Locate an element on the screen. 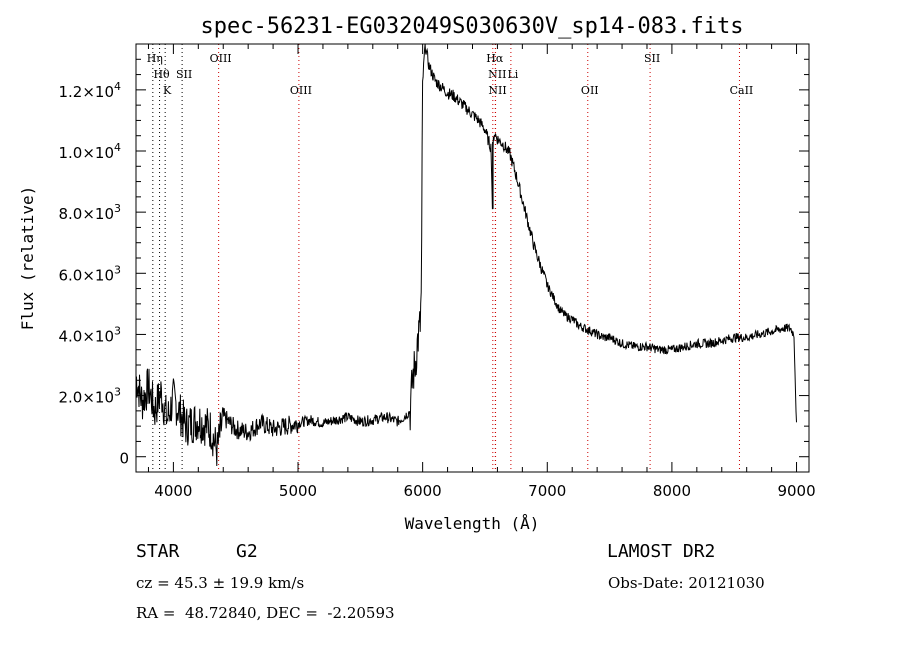 This screenshot has height=650, width=900. y-axis-label: Flux (relative) is located at coordinates (27, 258).